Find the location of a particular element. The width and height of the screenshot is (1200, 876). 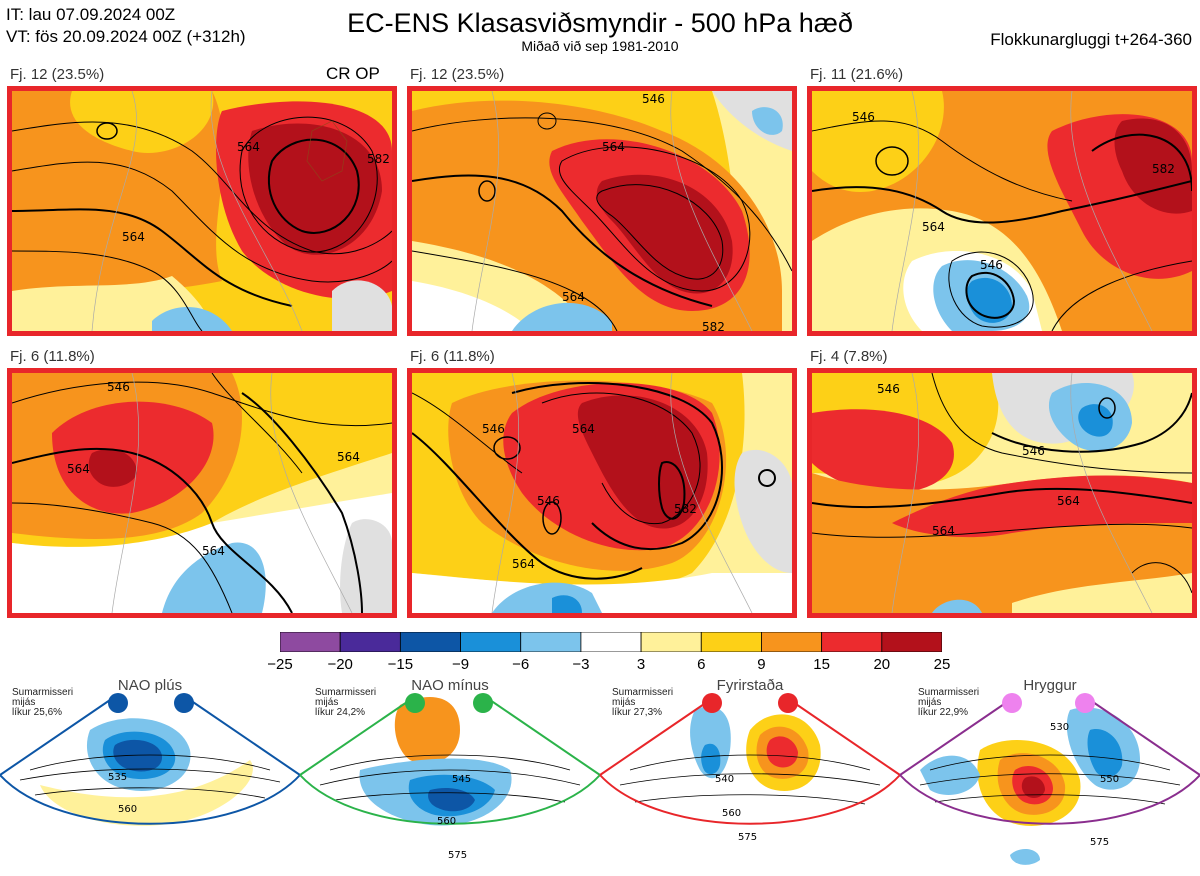

colorbar-tick-label: −20 is located at coordinates (340, 664).